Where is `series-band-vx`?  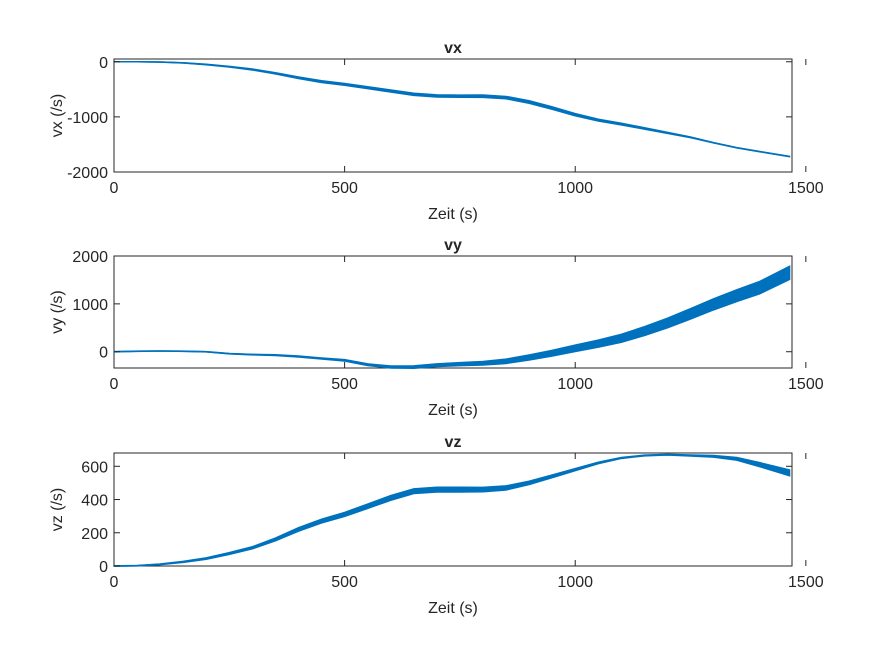 series-band-vx is located at coordinates (452, 109).